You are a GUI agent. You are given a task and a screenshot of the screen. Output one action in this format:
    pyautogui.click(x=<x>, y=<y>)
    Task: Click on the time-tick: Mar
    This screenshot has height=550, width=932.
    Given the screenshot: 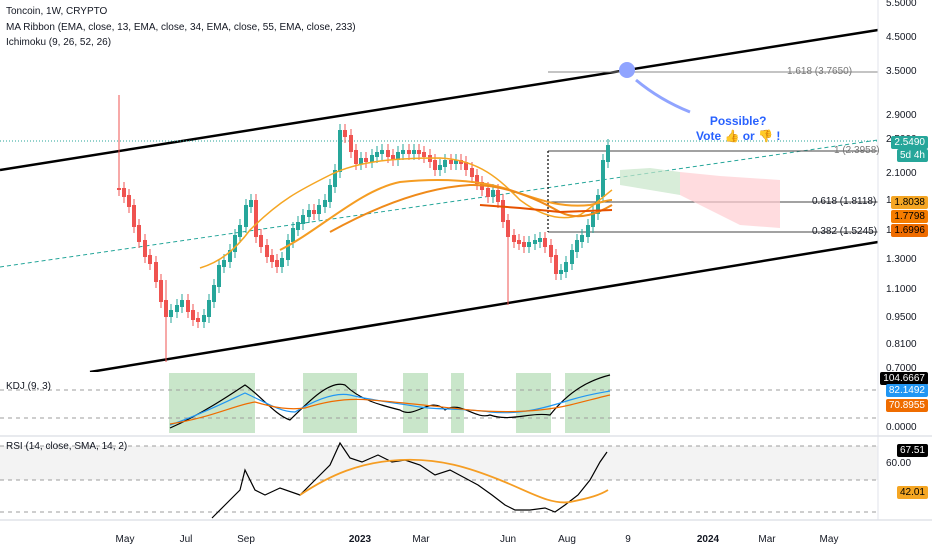 What is the action you would take?
    pyautogui.click(x=421, y=539)
    